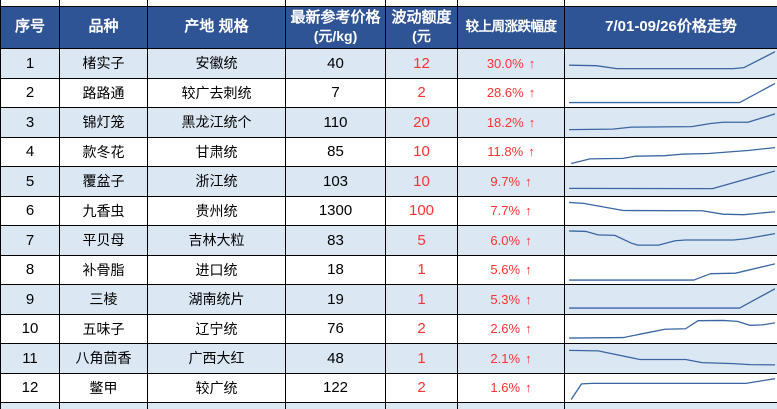 The image size is (777, 409). I want to click on cell-weekly-change: 2.6% ↑, so click(511, 328).